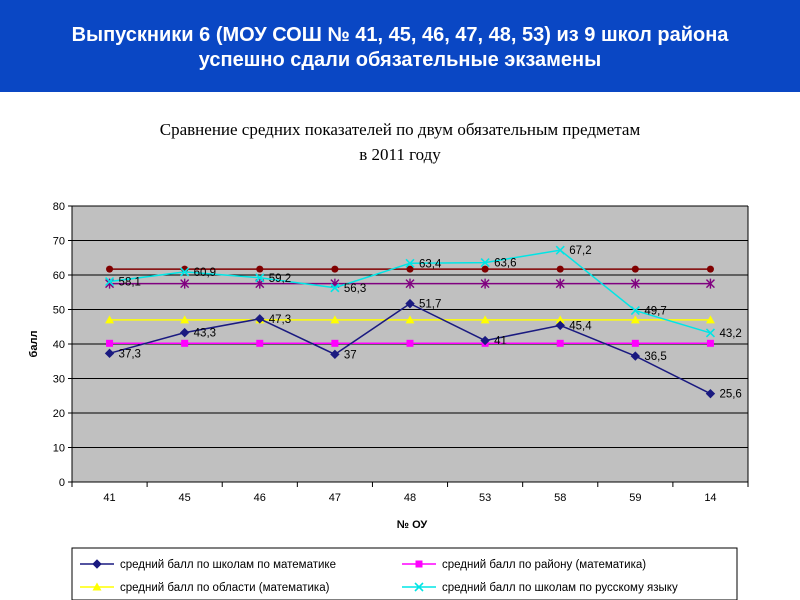 The width and height of the screenshot is (800, 600). Describe the element at coordinates (730, 334) in the screenshot. I see `data-label: 43,2` at that location.